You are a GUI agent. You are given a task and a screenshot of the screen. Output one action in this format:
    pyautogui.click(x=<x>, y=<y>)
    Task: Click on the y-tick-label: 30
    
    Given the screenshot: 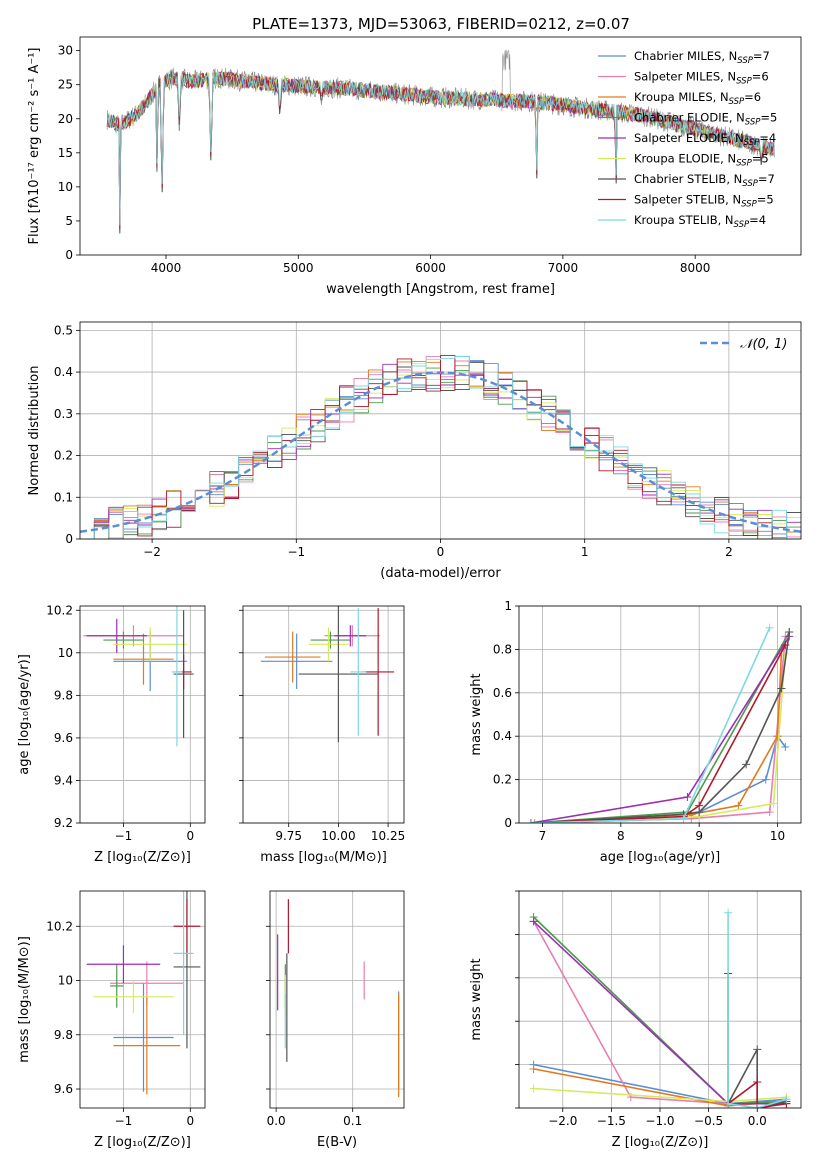 What is the action you would take?
    pyautogui.click(x=65, y=51)
    